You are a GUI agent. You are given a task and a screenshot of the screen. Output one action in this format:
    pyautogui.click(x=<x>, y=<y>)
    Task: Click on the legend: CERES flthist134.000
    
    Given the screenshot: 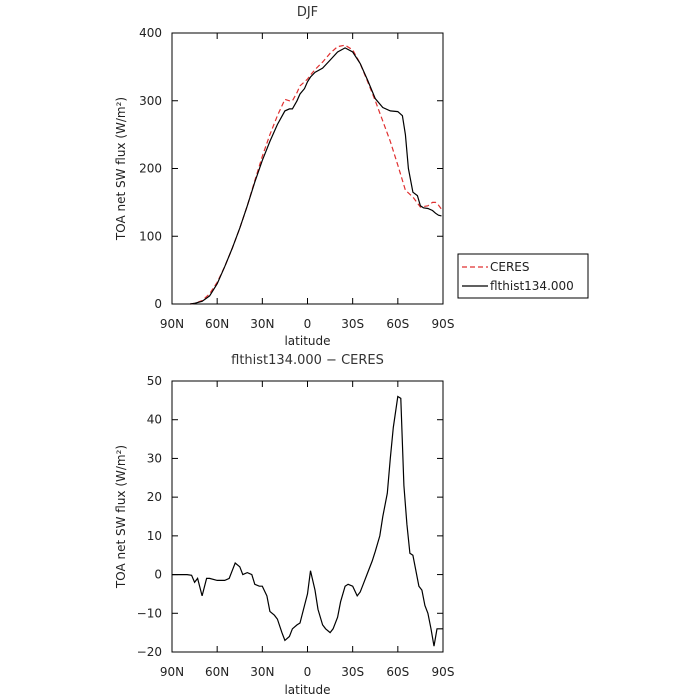 What is the action you would take?
    pyautogui.click(x=523, y=276)
    